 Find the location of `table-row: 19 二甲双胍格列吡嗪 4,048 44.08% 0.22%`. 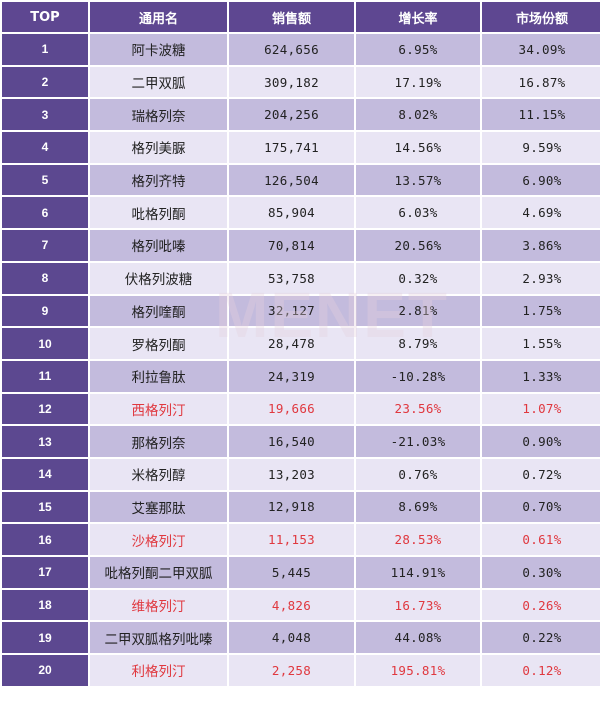

table-row: 19 二甲双胍格列吡嗪 4,048 44.08% 0.22% is located at coordinates (301, 638).